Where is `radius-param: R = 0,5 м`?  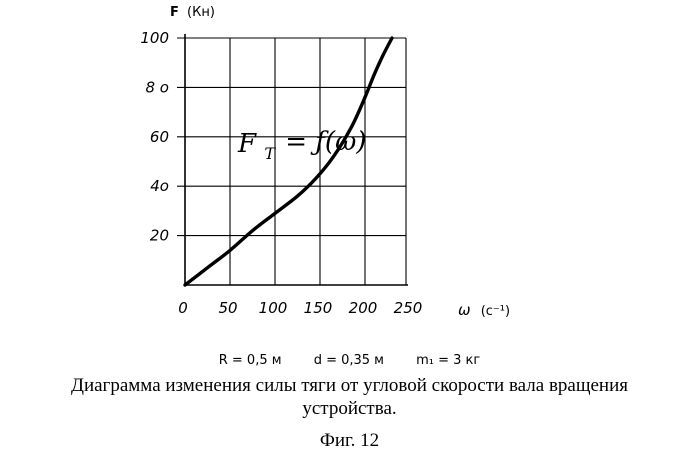 radius-param: R = 0,5 м is located at coordinates (250, 360).